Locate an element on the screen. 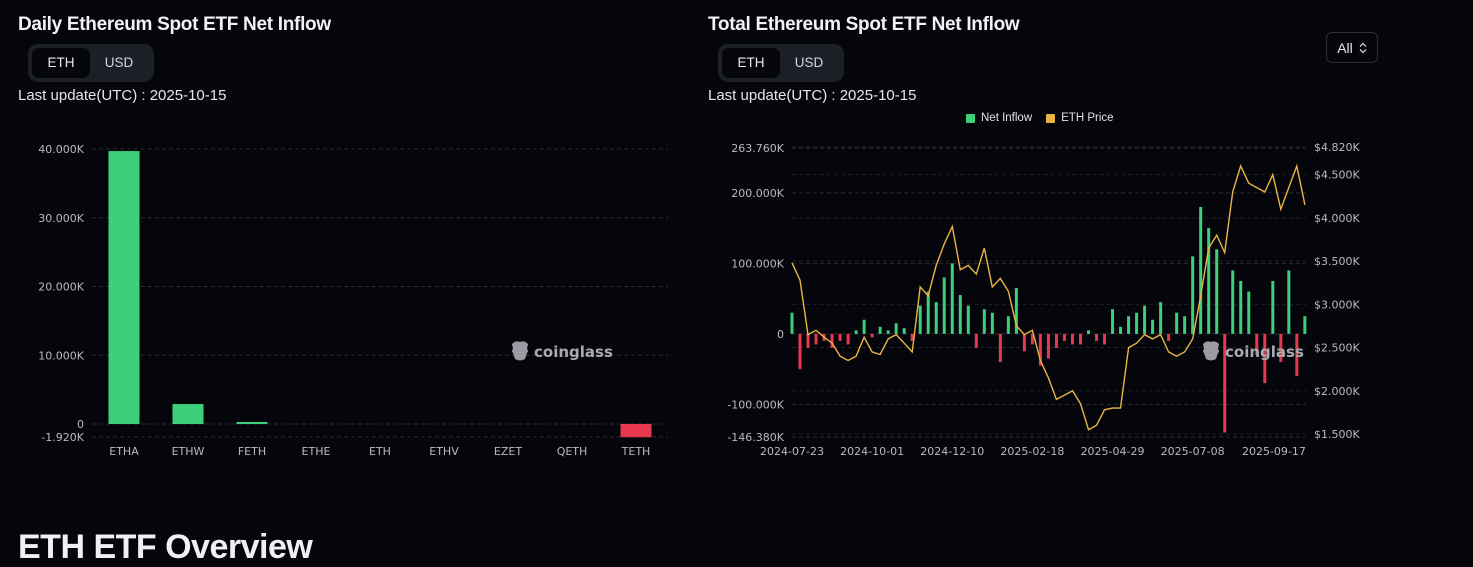 Image resolution: width=1473 pixels, height=567 pixels. y-right-tick-label: $4.500K is located at coordinates (1337, 175).